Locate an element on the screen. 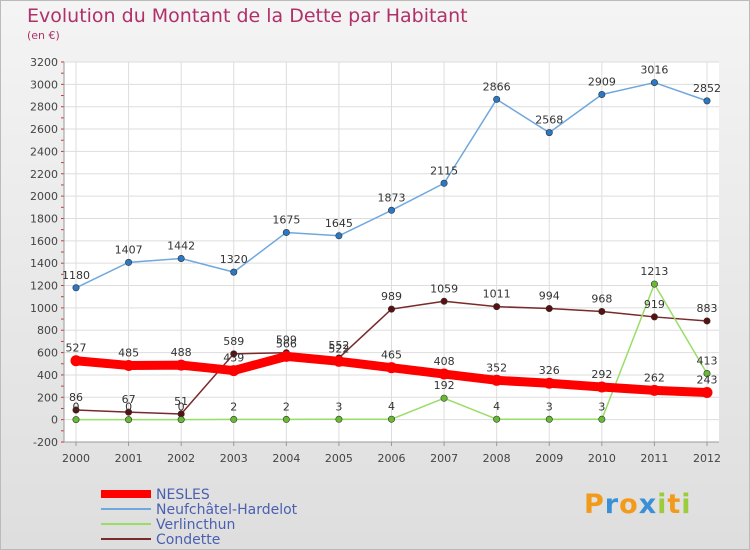 This screenshot has height=550, width=750. data-label: 1873 is located at coordinates (392, 197).